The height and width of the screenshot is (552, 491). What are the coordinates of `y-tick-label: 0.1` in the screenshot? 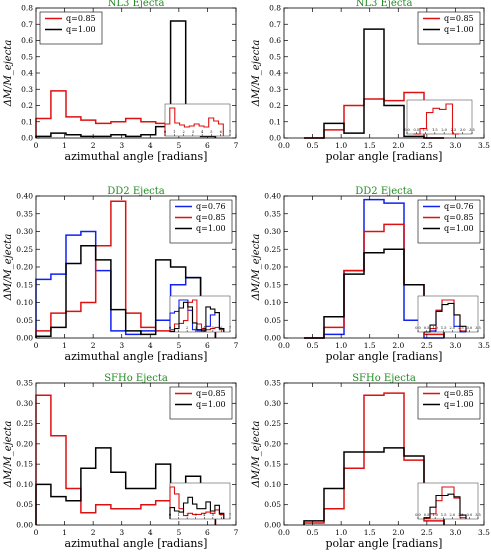 It's located at (27, 121).